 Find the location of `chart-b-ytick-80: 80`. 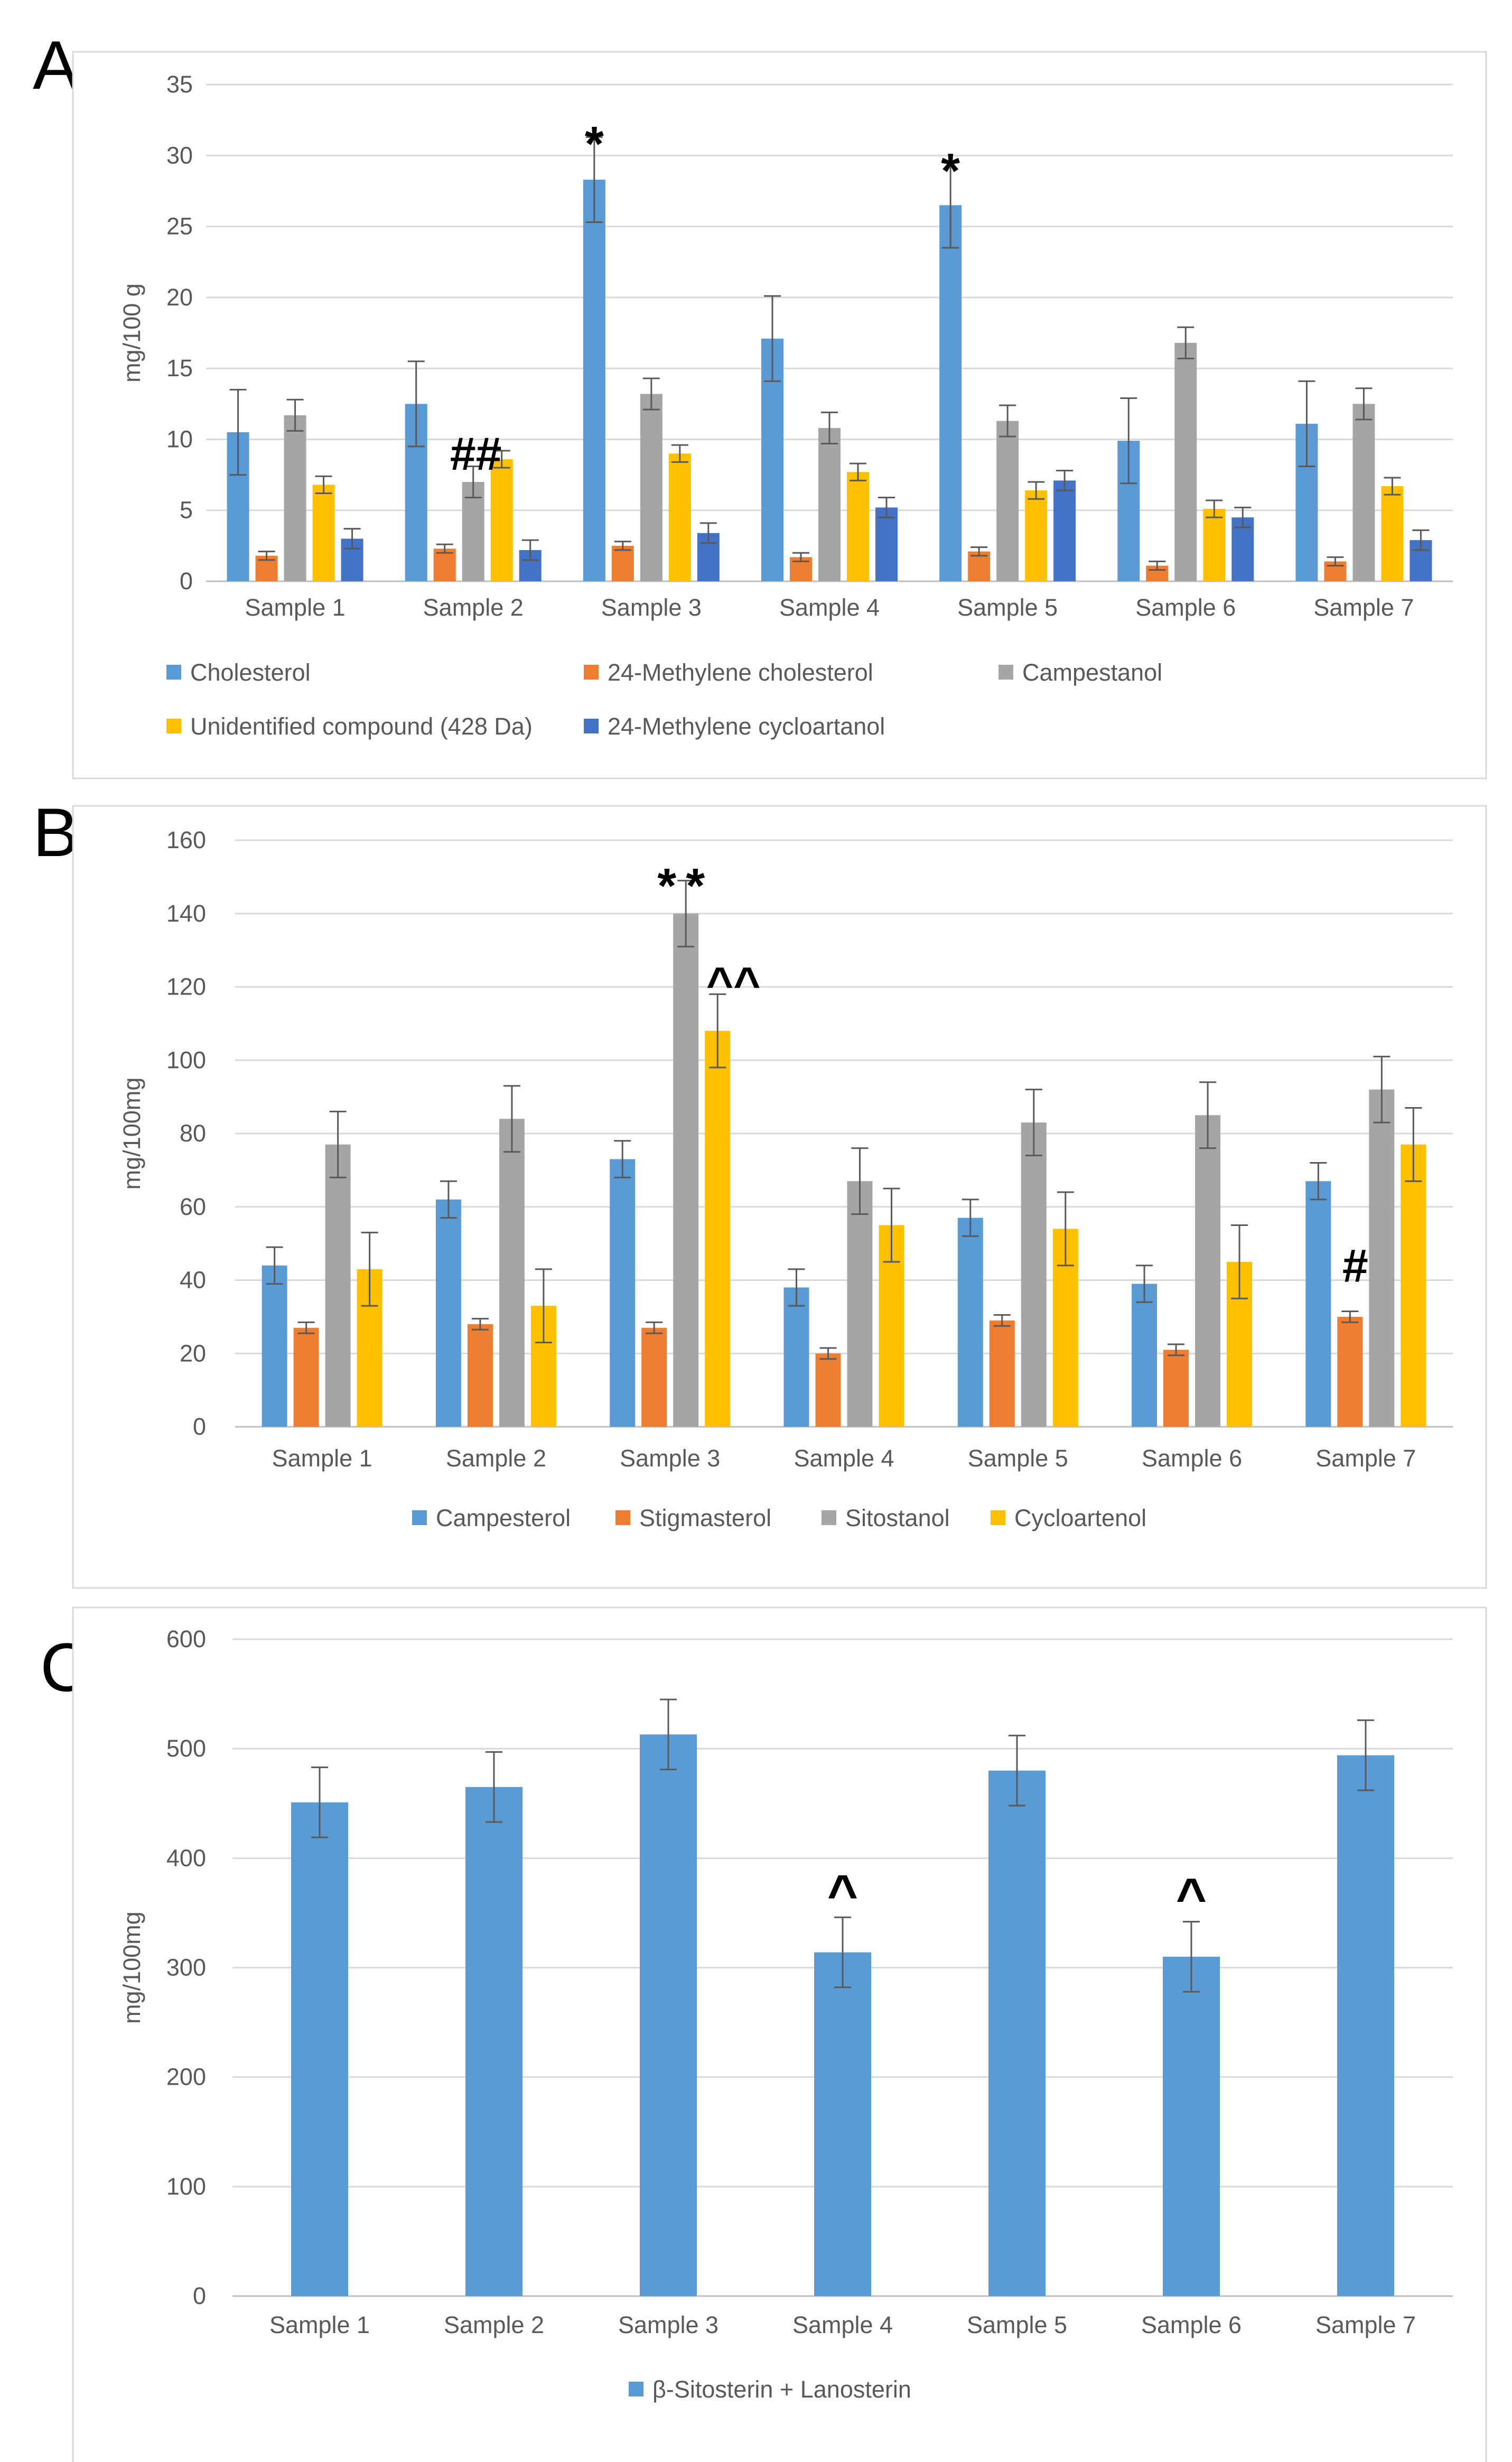

chart-b-ytick-80: 80 is located at coordinates (193, 1133).